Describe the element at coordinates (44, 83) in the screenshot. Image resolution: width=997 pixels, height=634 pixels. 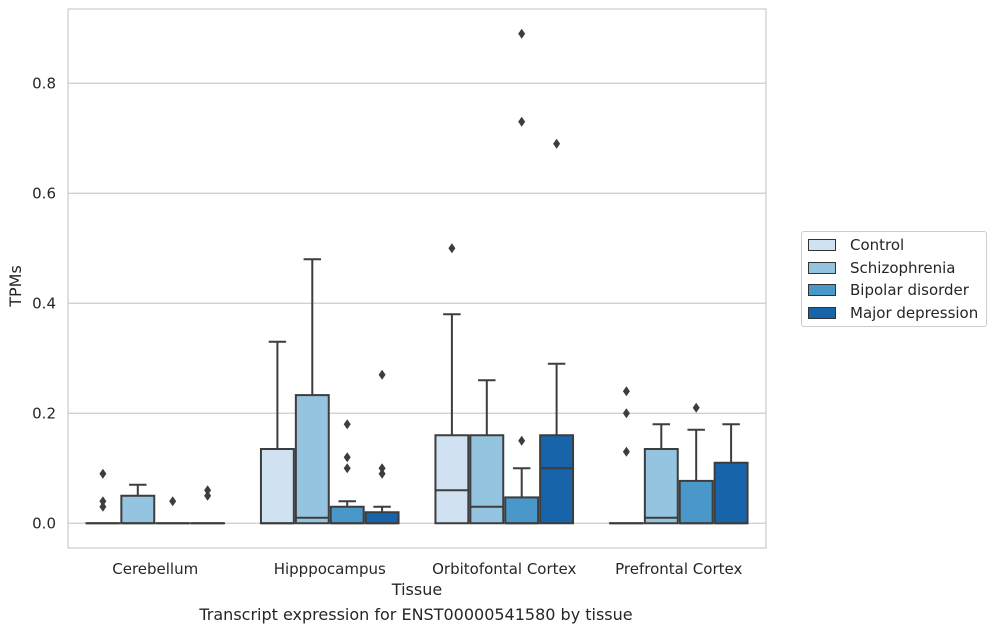
I see `y-tick-label: 0.8` at that location.